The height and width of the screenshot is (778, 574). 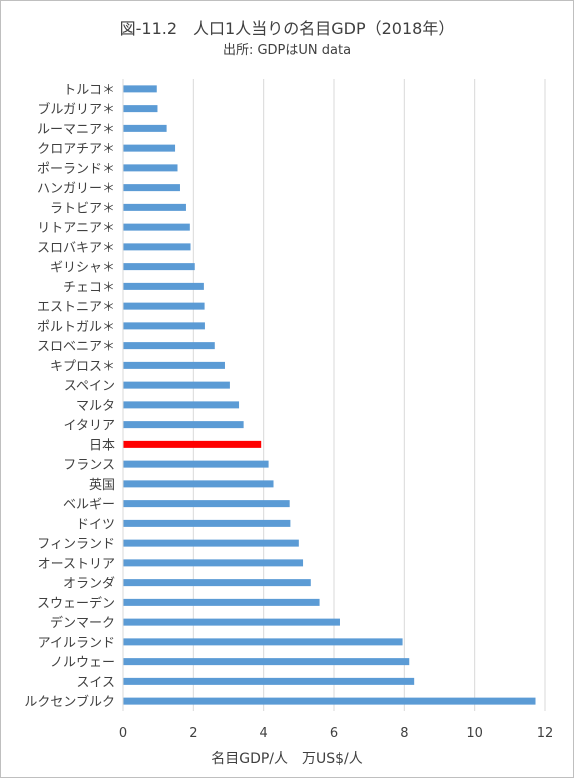 What do you see at coordinates (76, 110) in the screenshot?
I see `category-label: ブルガリア＊` at bounding box center [76, 110].